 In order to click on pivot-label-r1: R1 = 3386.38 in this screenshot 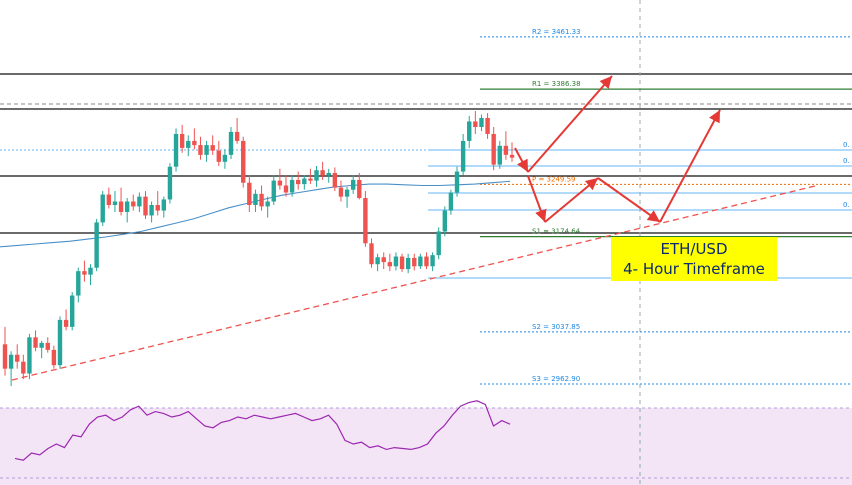, I will do `click(556, 84)`.